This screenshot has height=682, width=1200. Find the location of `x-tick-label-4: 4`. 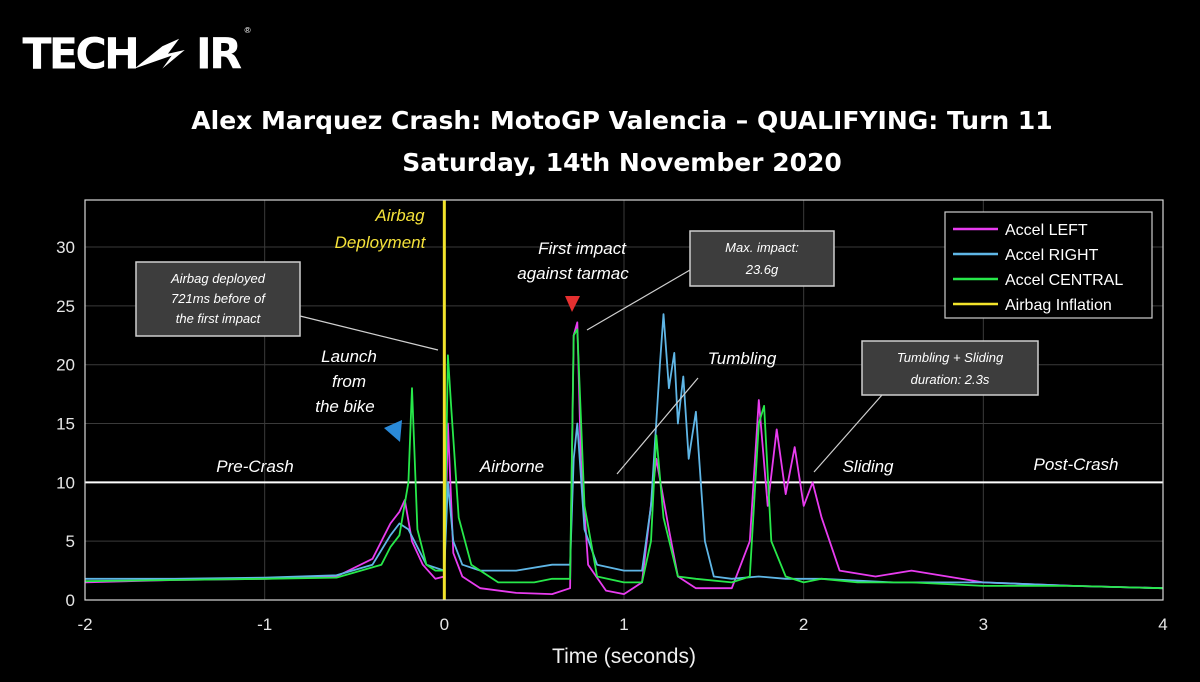

x-tick-label-4: 4 is located at coordinates (1162, 624).